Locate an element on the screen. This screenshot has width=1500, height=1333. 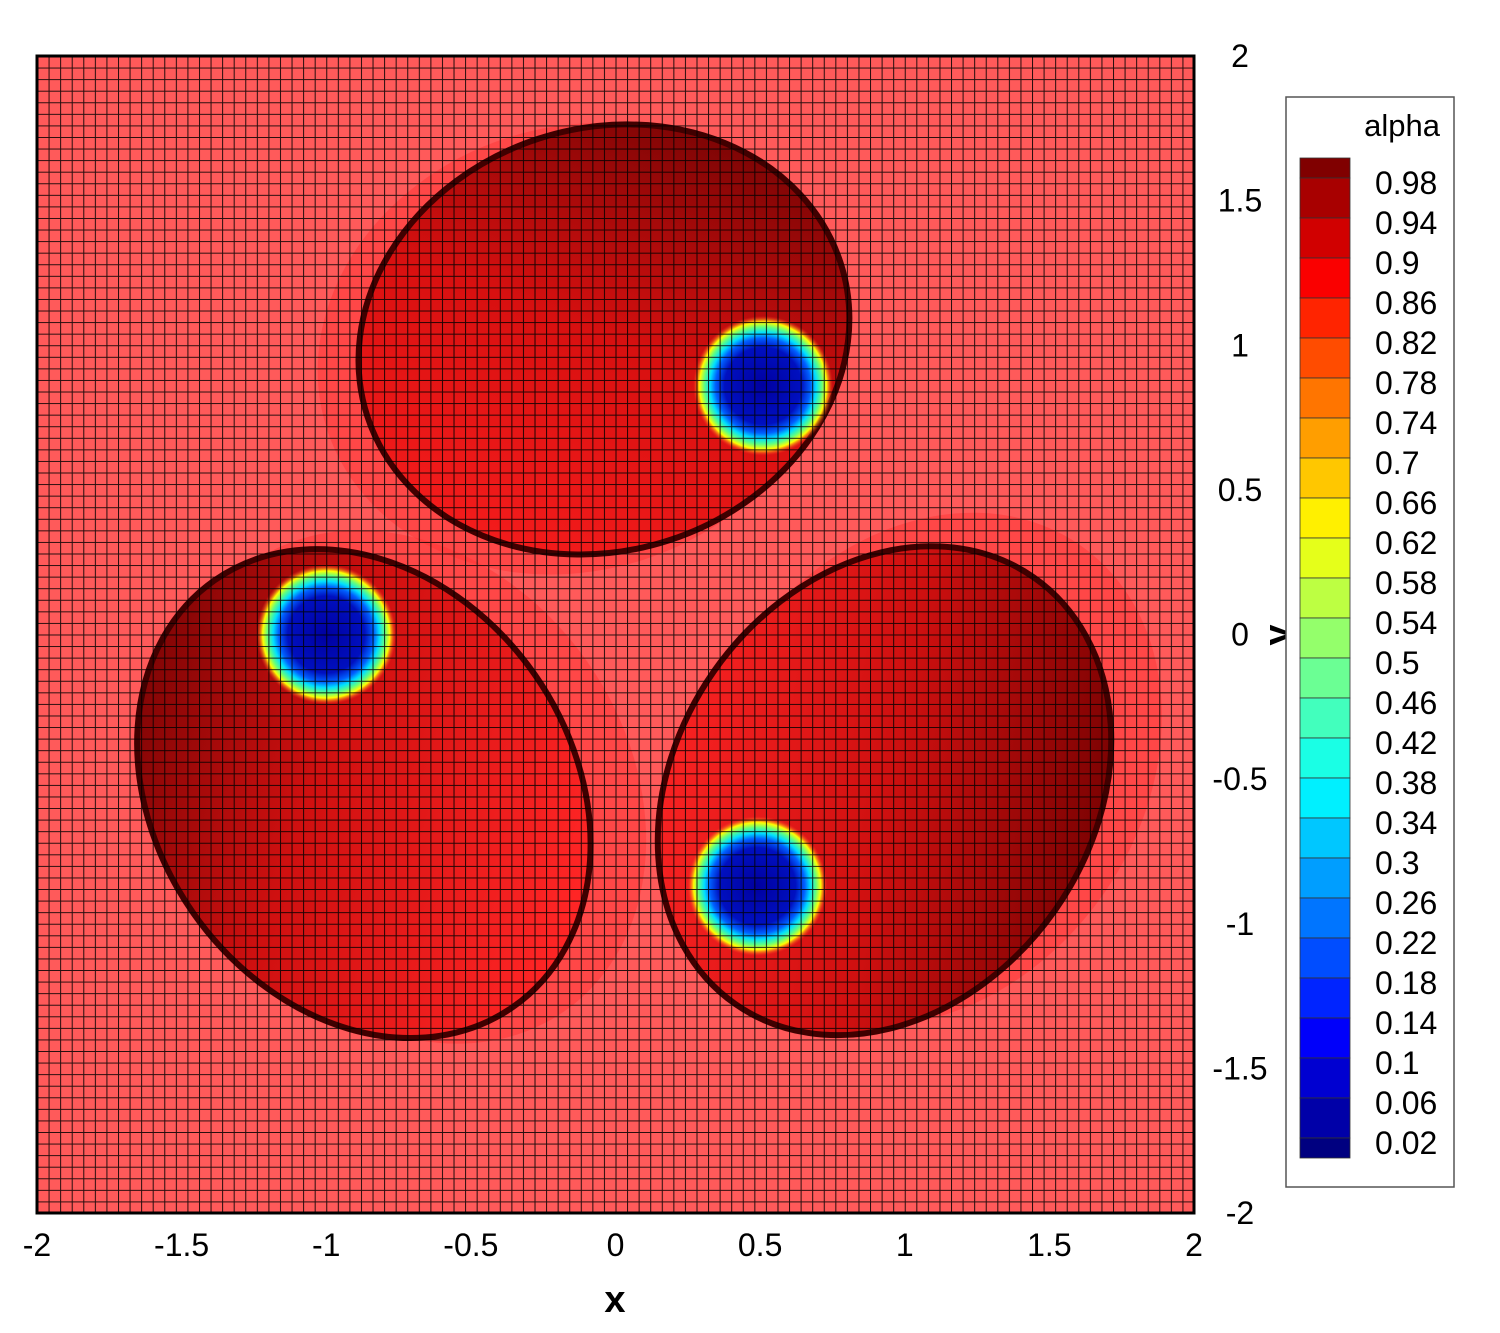
x-tick-label: -1.5 is located at coordinates (181, 1245).